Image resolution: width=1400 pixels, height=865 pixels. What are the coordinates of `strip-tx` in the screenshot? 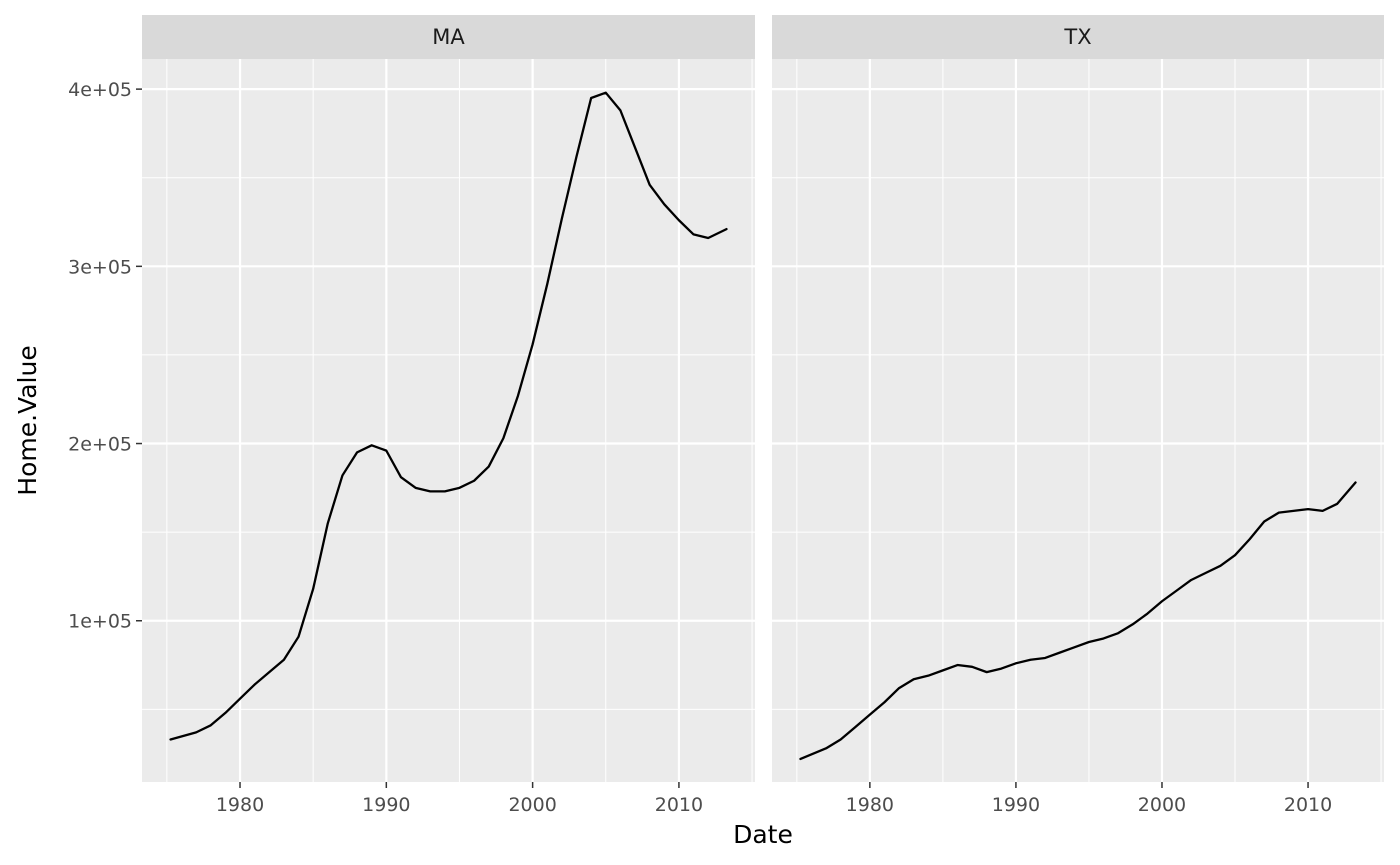 It's located at (1078, 37).